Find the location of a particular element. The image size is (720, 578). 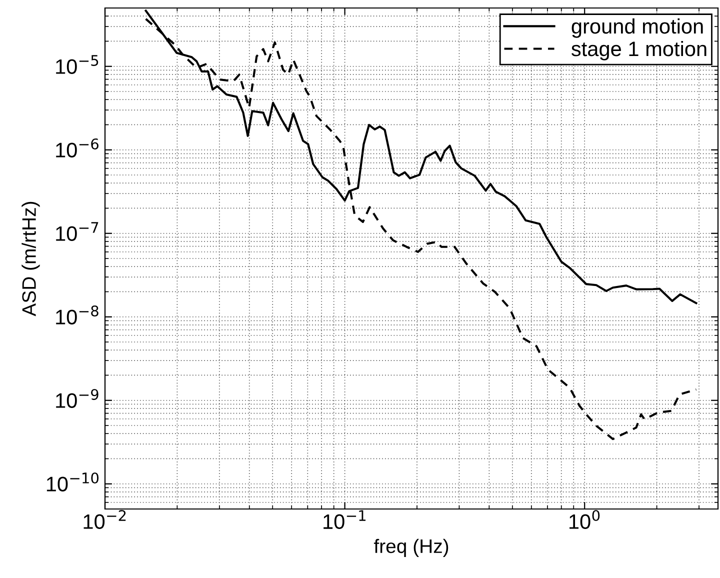

y-tick-label: 10$^{−7}$ is located at coordinates (77, 231).